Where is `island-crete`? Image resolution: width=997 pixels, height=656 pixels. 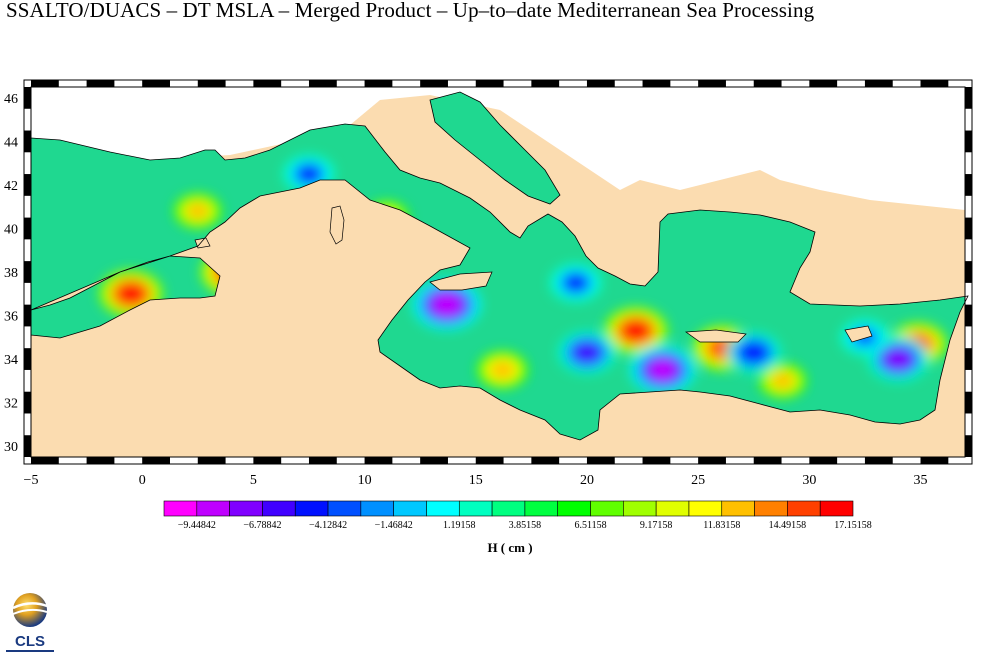 island-crete is located at coordinates (716, 336).